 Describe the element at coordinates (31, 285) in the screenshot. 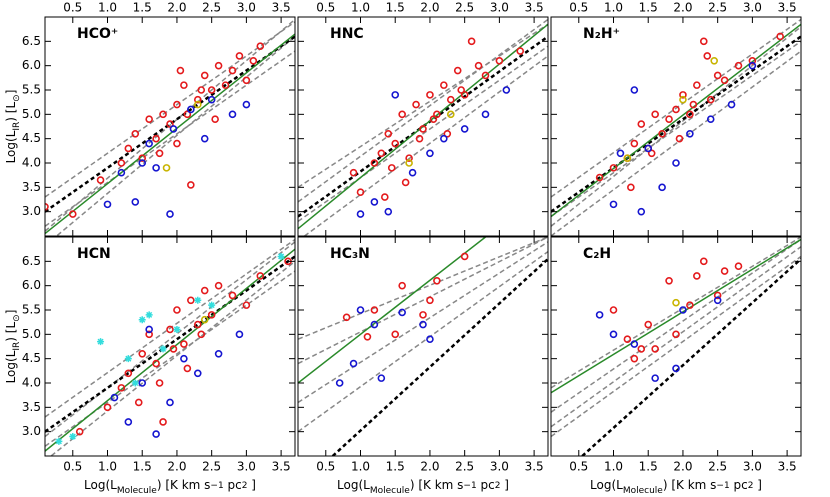

I see `y-tick-label: 6.0` at that location.